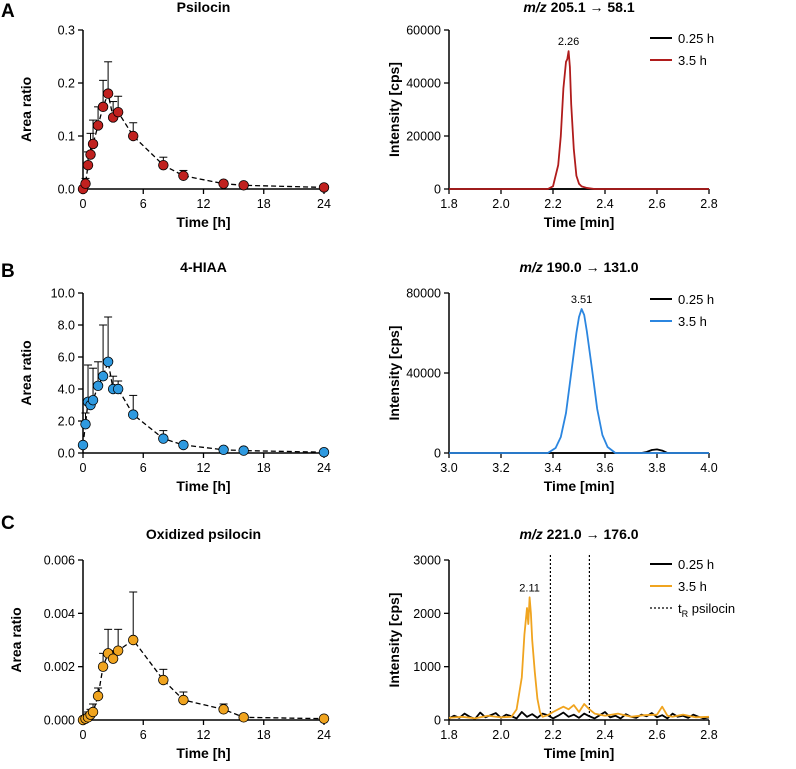 The height and width of the screenshot is (769, 796). I want to click on chart-title: 4-HIAA, so click(203, 267).